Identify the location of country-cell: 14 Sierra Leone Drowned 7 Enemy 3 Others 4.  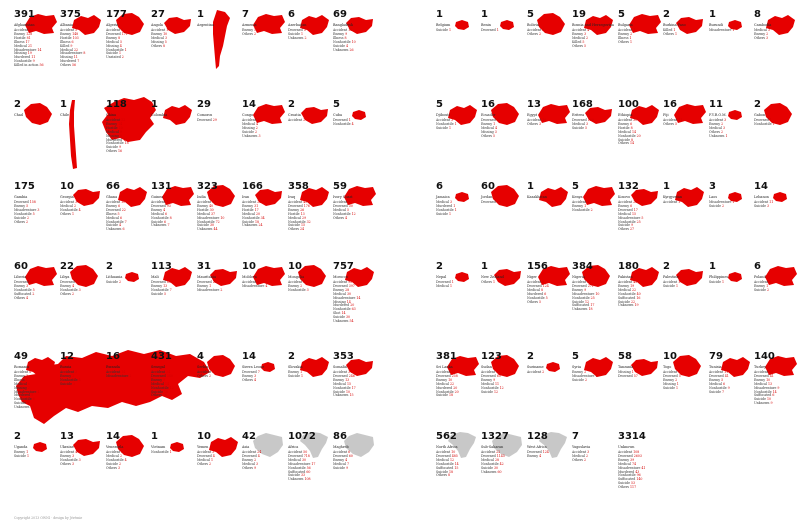
(265, 394).